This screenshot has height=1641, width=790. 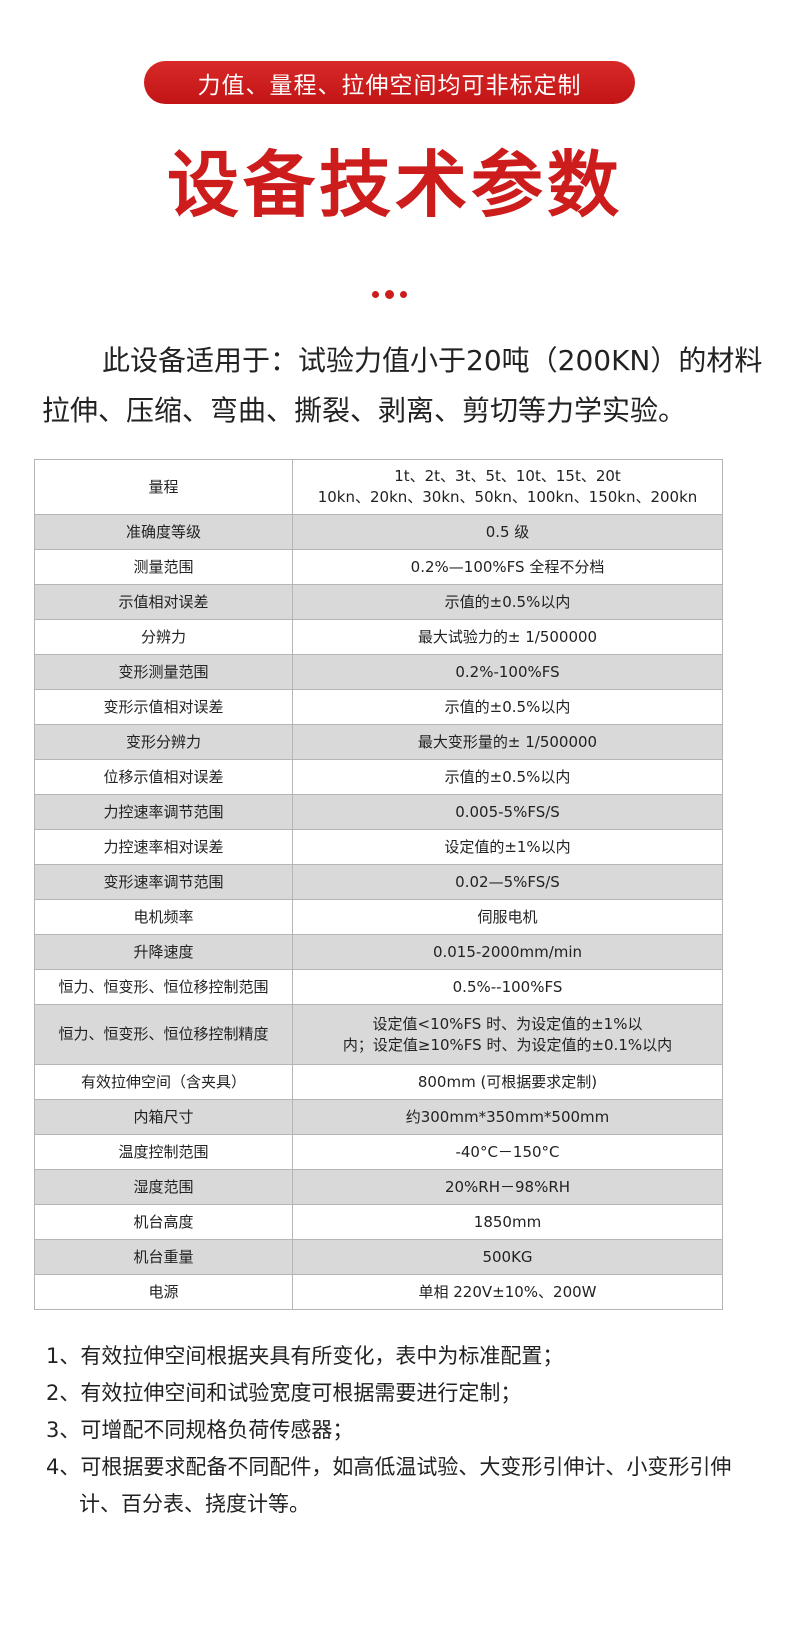 I want to click on param-value: -40°C－150°C, so click(x=507, y=1152).